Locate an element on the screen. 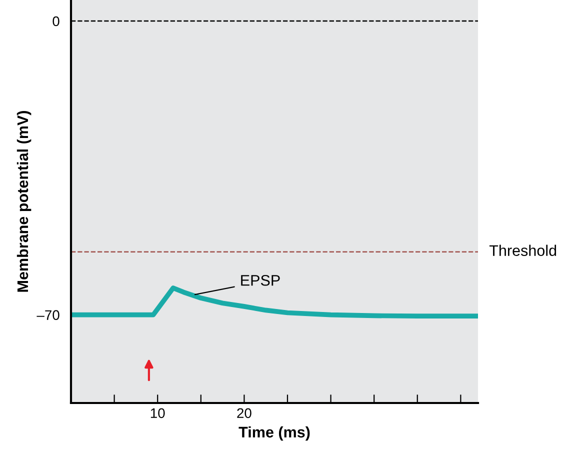 The width and height of the screenshot is (567, 449). ref-line-label: Threshold is located at coordinates (522, 250).